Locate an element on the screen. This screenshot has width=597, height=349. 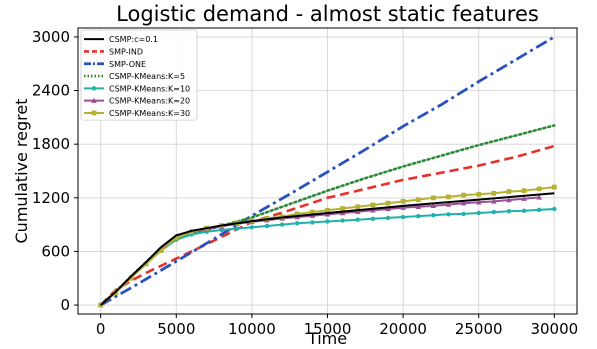
legend-label: CSMP-KMeans:K=30 is located at coordinates (149, 113).